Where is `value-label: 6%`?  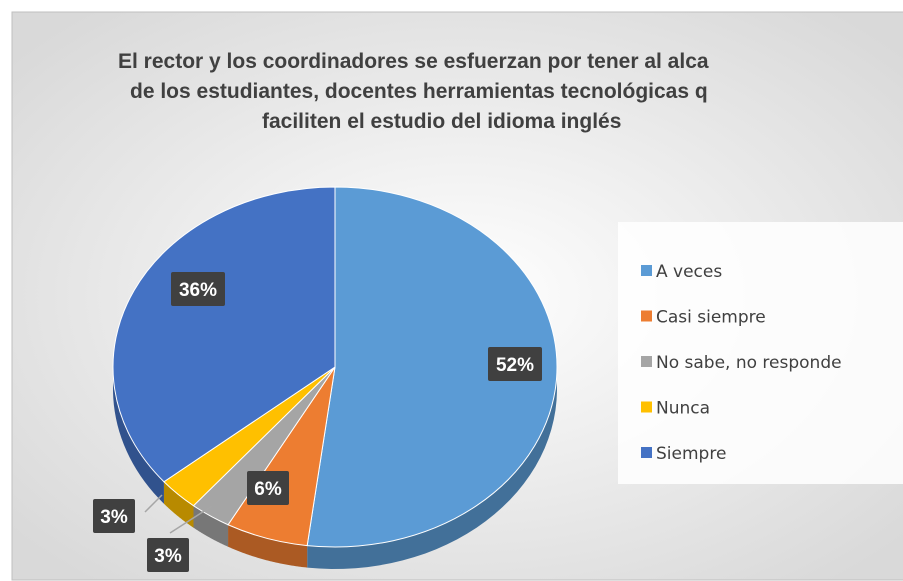 value-label: 6% is located at coordinates (268, 489).